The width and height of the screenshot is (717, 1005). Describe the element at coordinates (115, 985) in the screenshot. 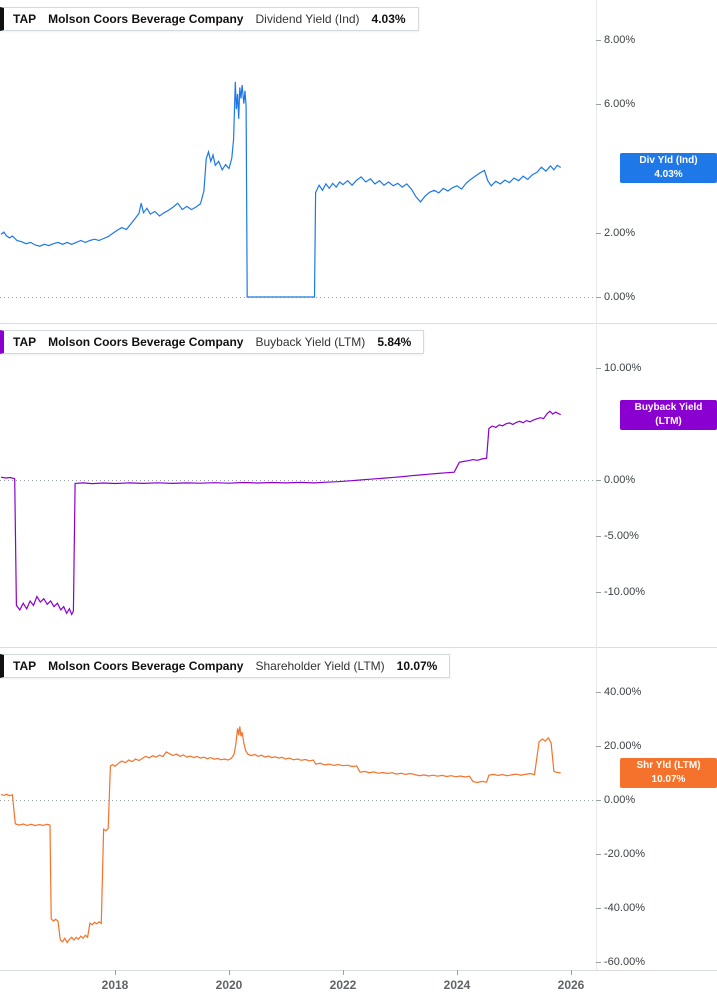

I see `x-axis-tick-label: 2018` at that location.